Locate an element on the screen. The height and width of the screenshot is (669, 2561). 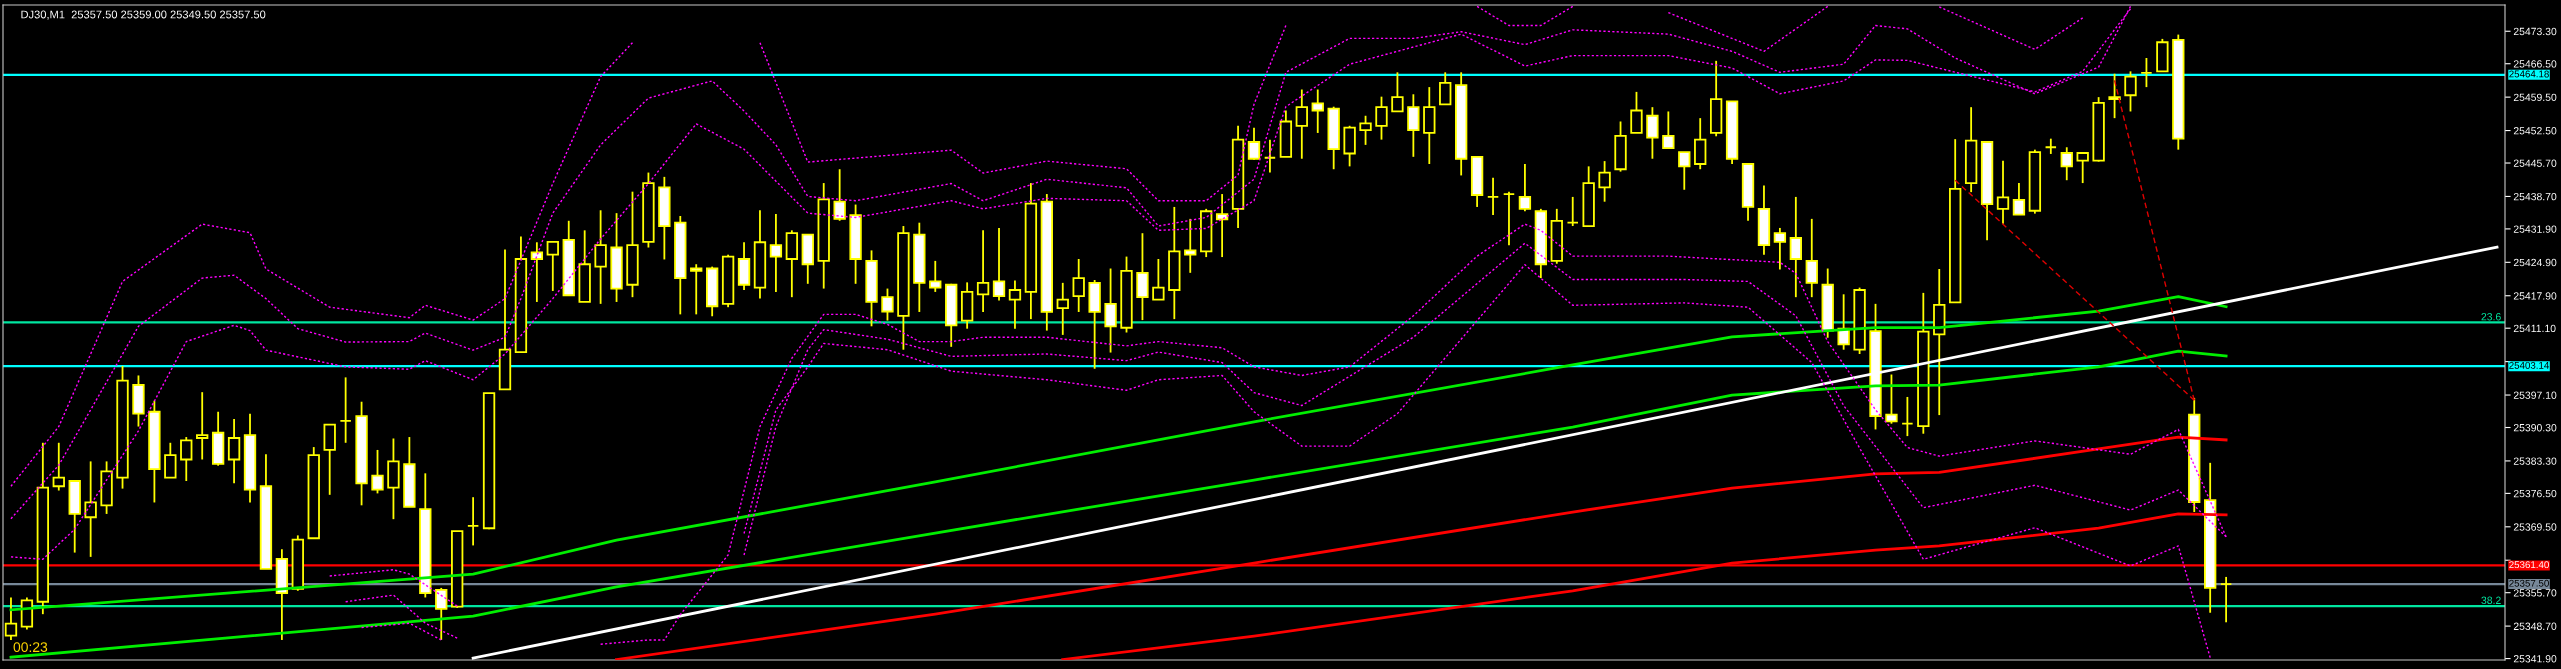
y-tick-label: 25390.30 is located at coordinates (2535, 428).